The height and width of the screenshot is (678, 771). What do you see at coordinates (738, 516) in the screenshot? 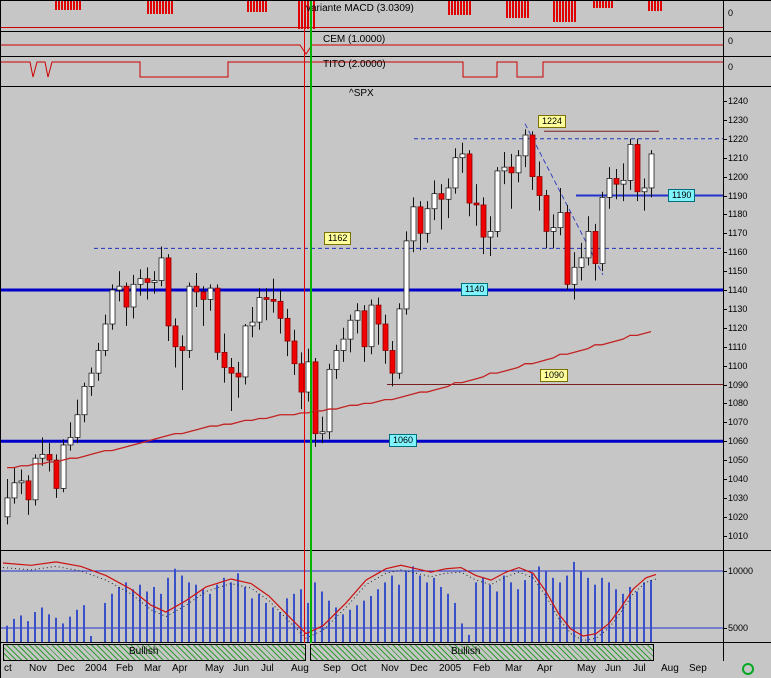
I see `price-label-1020: 1020` at bounding box center [738, 516].